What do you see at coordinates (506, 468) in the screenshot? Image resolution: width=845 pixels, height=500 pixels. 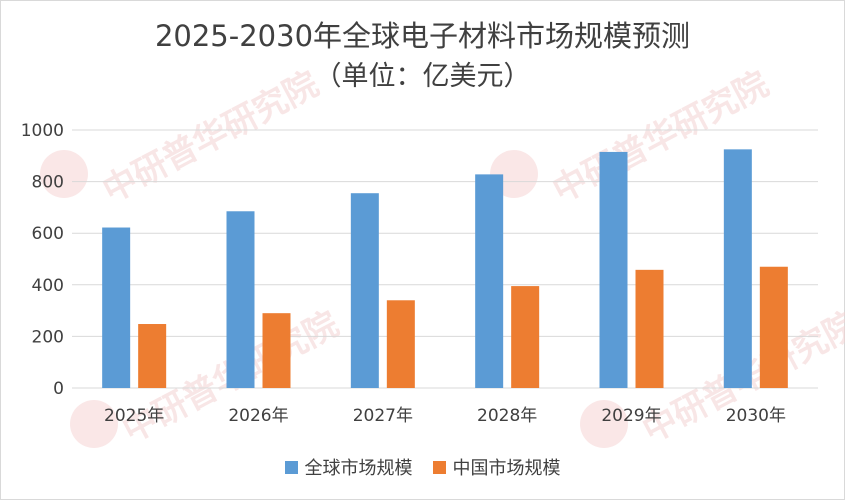 I see `legend-label-china: 中国市场规模` at bounding box center [506, 468].